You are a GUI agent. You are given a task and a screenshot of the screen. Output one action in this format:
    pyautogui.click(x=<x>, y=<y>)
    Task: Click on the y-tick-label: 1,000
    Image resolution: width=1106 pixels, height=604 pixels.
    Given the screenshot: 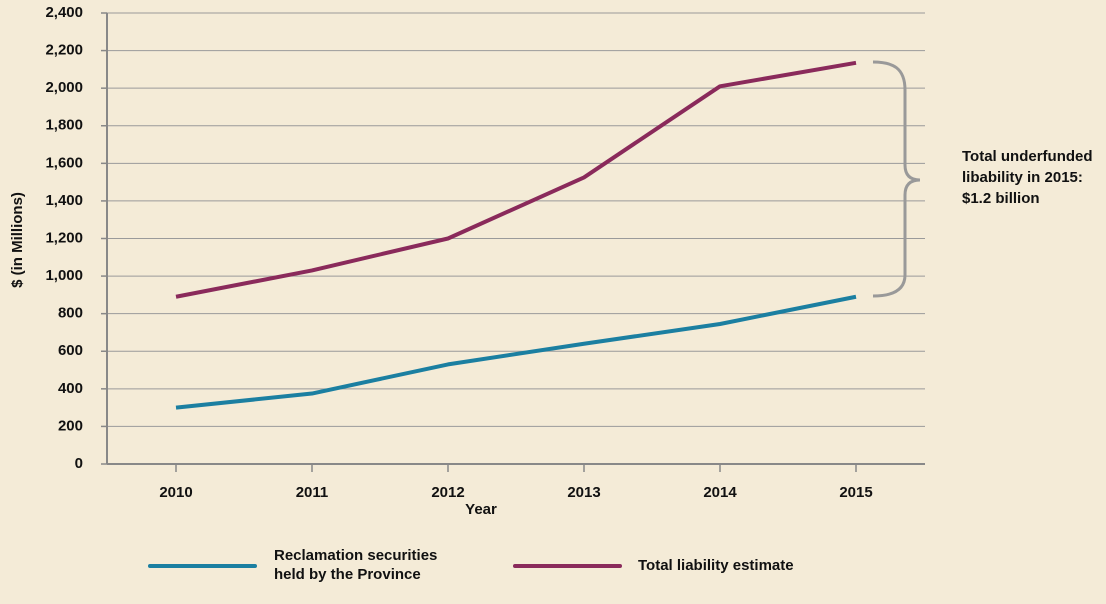 What is the action you would take?
    pyautogui.click(x=64, y=275)
    